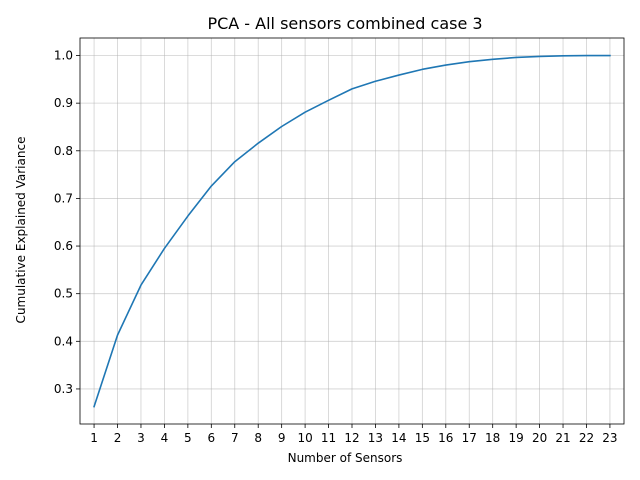  I want to click on x-tick-label: 1, so click(94, 438).